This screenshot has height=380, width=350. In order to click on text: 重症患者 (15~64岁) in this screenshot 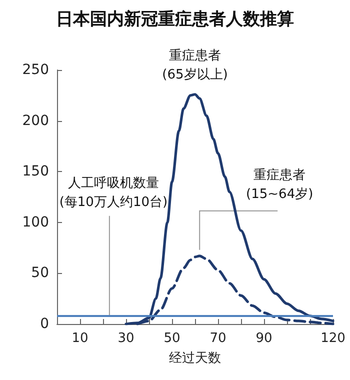, I will do `click(280, 185)`.